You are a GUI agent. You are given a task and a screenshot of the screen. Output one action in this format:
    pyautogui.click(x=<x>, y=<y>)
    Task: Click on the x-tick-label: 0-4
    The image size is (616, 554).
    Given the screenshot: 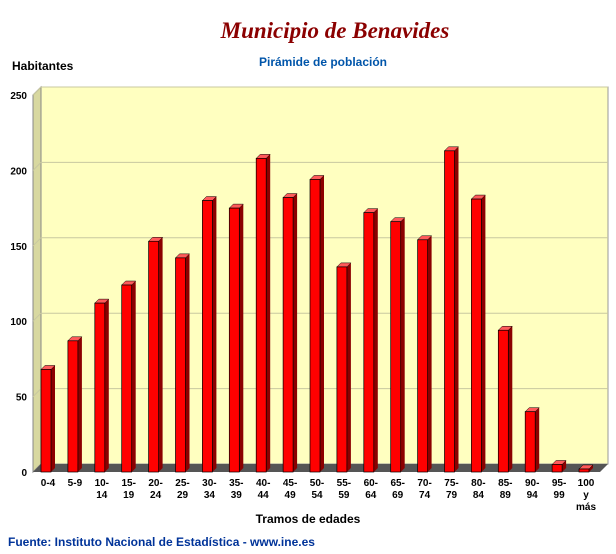 What is the action you would take?
    pyautogui.click(x=48, y=483)
    